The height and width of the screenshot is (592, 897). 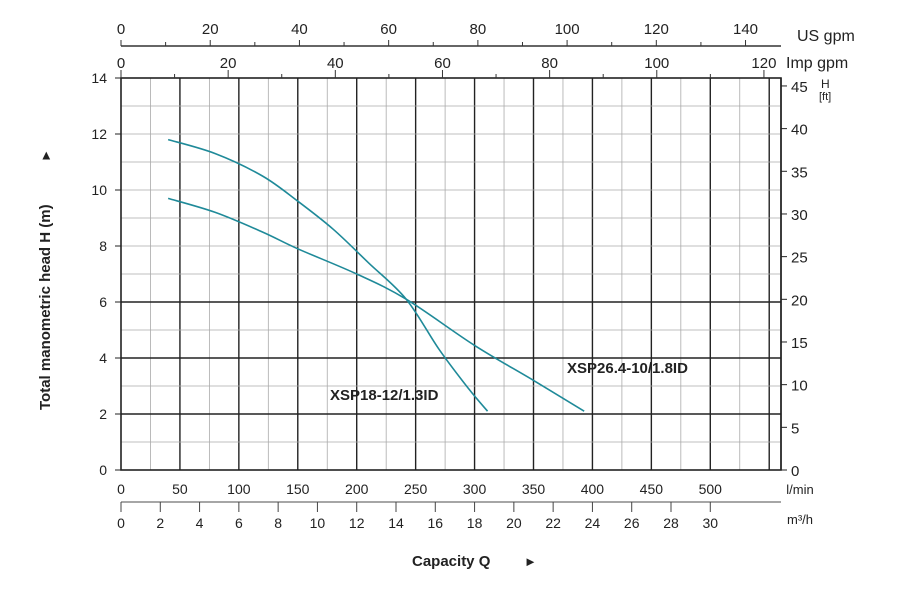 I want to click on usgpm-tick-label: 40, so click(x=299, y=29).